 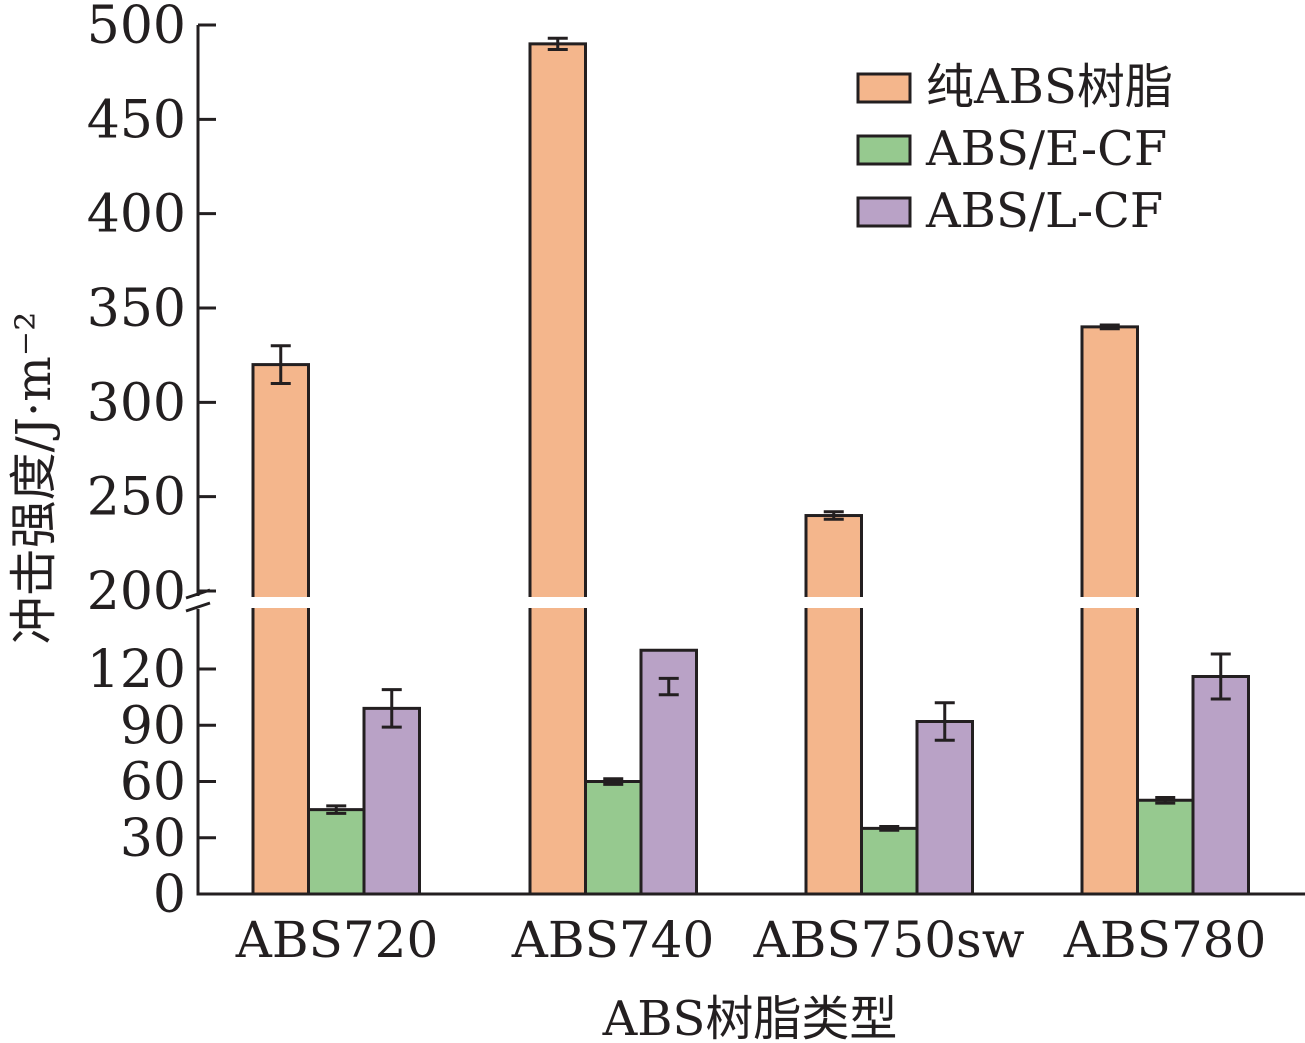 I want to click on bar-abs-e-cf-abs750sw, so click(x=889, y=861).